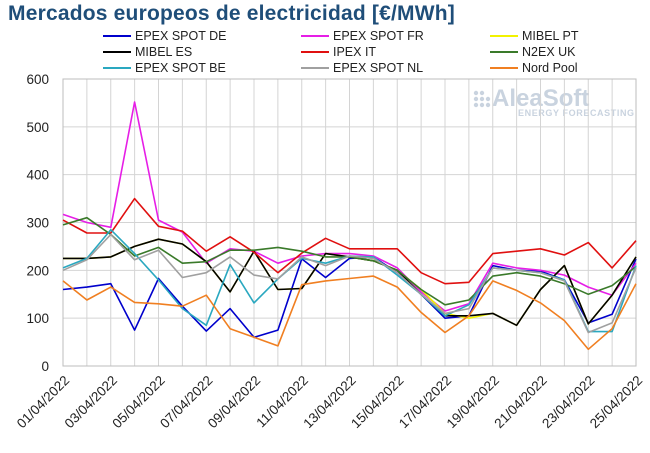  I want to click on y-tick-label: 600, so click(37, 79).